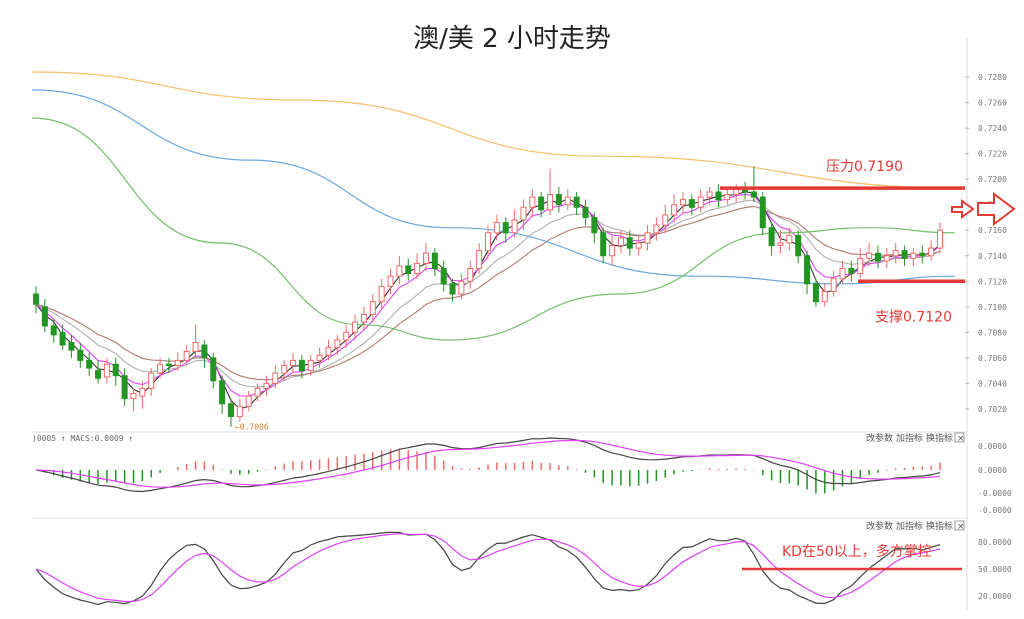  What do you see at coordinates (995, 542) in the screenshot?
I see `kd-tick-label: 80.0000` at bounding box center [995, 542].